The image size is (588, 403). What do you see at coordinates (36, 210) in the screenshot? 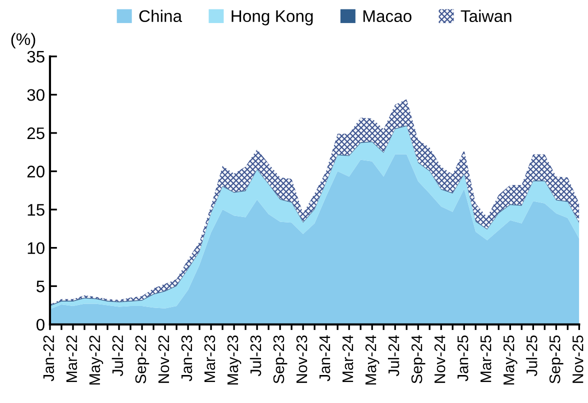
I see `y-tick-label: 15` at bounding box center [36, 210].